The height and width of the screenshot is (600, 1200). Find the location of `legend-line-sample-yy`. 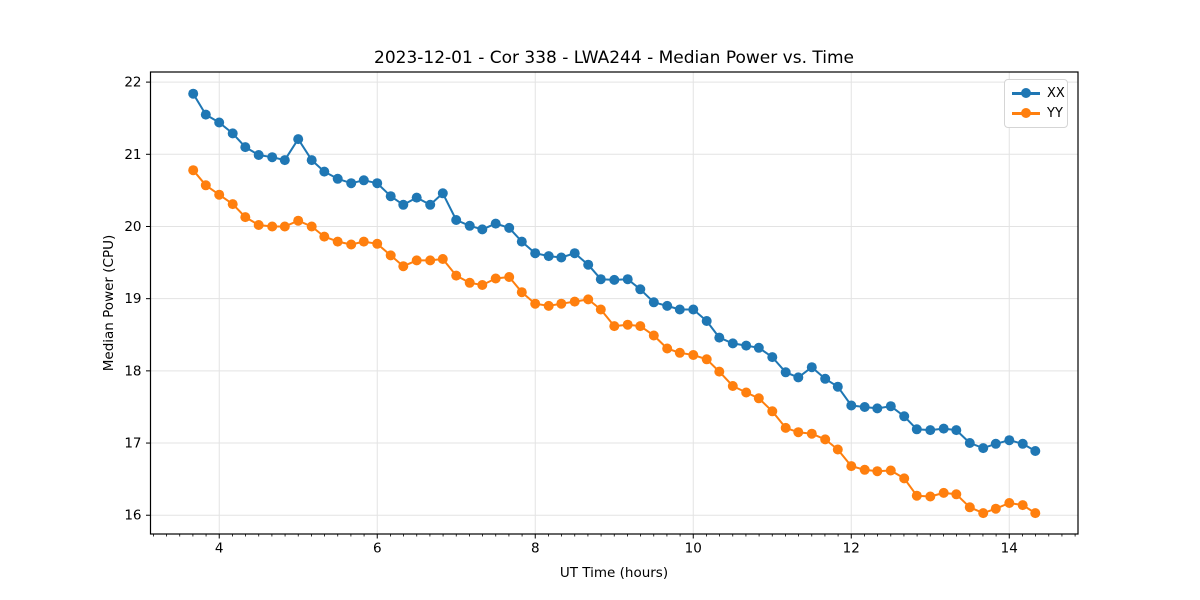

legend-line-sample-yy is located at coordinates (1026, 113).